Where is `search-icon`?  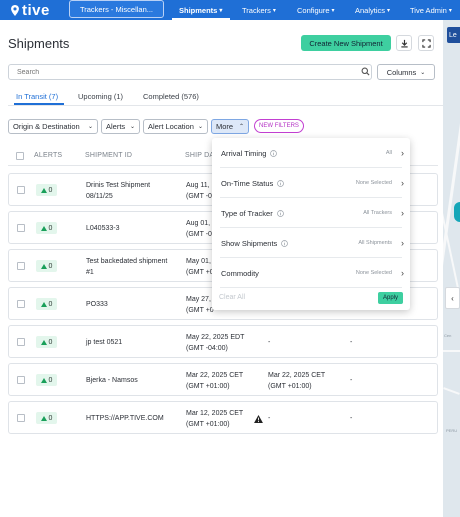
search-icon is located at coordinates (365, 71).